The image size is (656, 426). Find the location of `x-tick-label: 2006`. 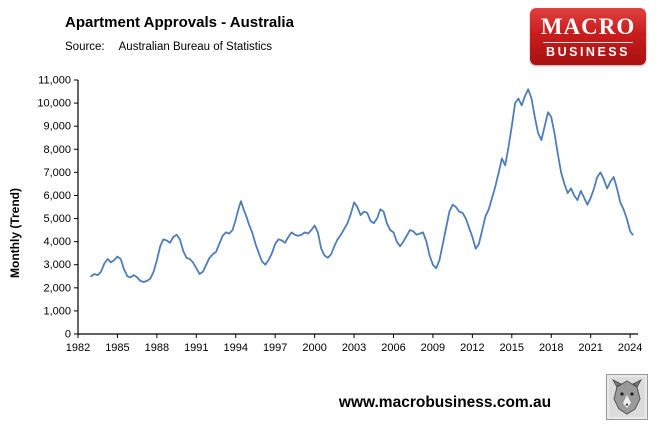

x-tick-label: 2006 is located at coordinates (393, 348).